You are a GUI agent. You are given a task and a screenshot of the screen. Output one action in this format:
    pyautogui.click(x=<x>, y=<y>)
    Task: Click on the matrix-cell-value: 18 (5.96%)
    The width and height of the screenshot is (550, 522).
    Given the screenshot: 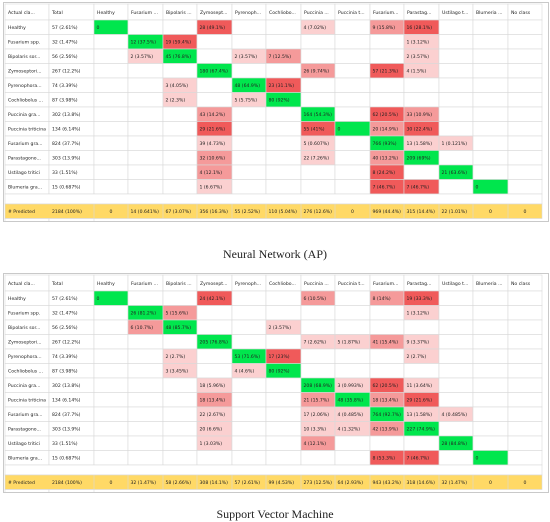 What is the action you would take?
    pyautogui.click(x=213, y=386)
    